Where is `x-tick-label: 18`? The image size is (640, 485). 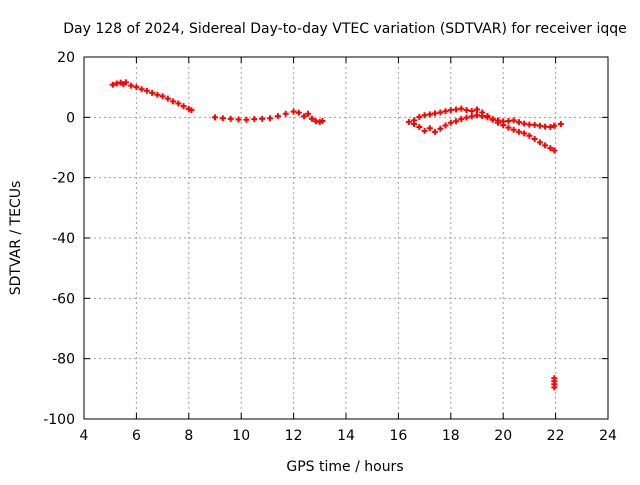 x-tick-label: 18 is located at coordinates (451, 436).